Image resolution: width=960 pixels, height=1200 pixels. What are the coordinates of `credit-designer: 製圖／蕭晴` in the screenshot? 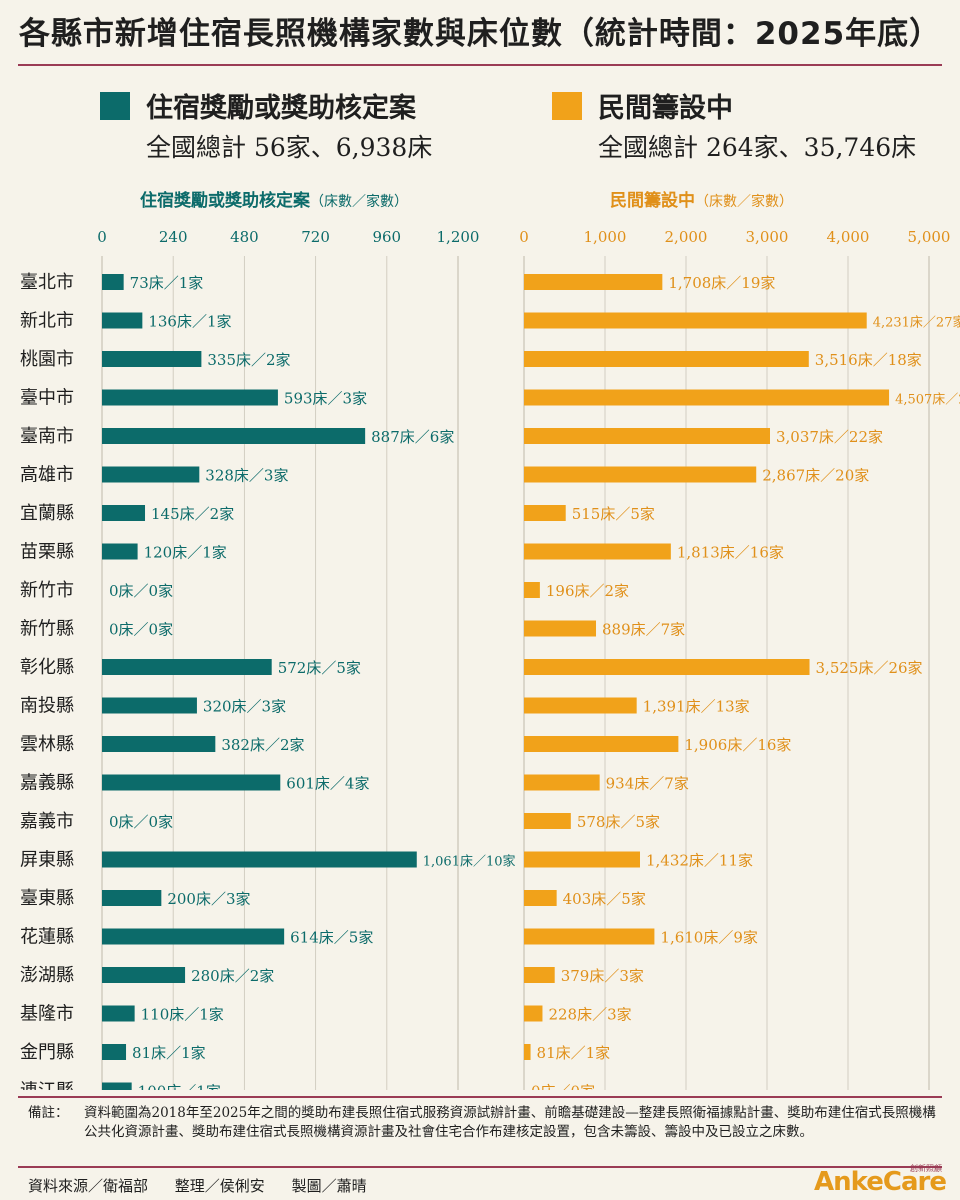 It's located at (329, 1186).